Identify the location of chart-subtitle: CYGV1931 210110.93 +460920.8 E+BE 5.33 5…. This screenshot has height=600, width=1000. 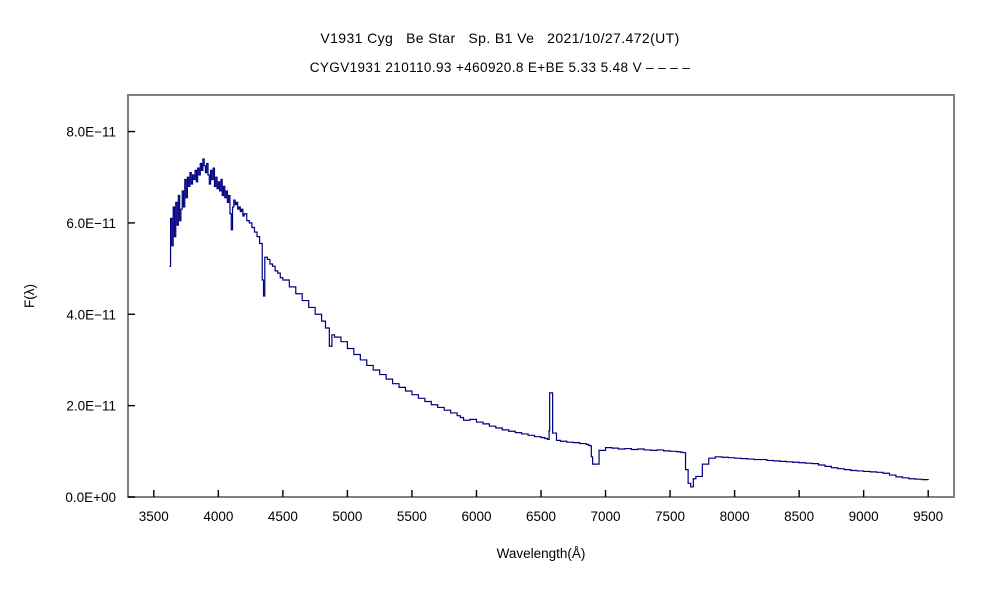
(500, 67).